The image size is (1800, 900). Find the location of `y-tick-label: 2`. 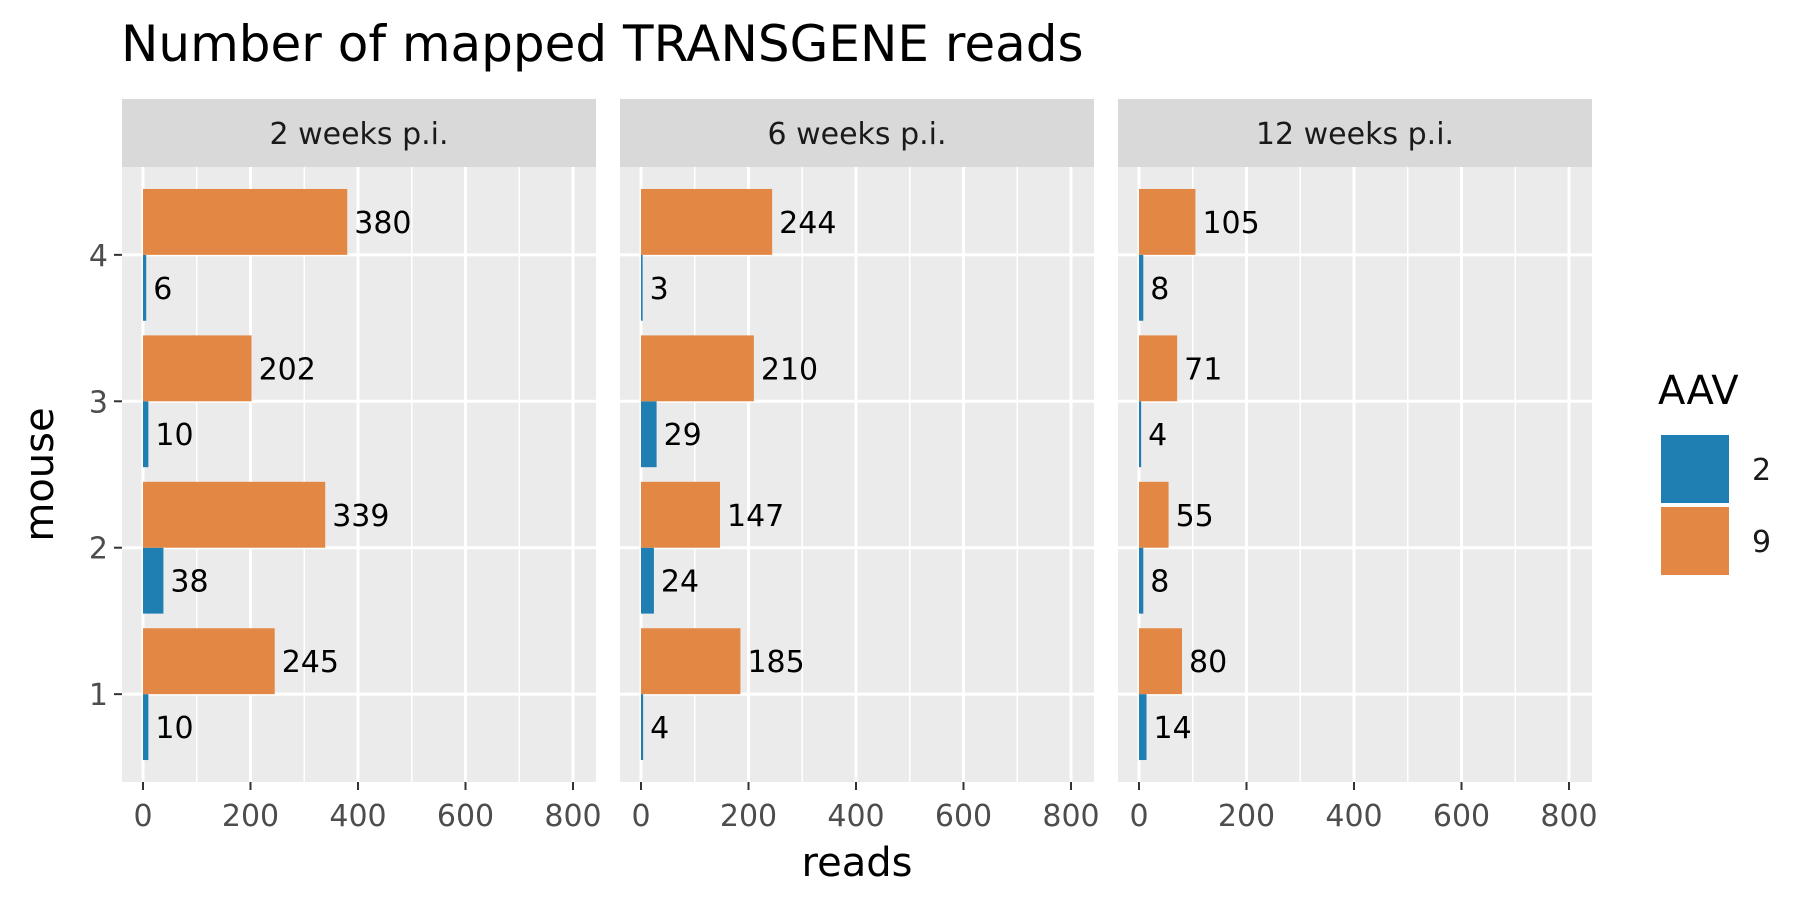

y-tick-label: 2 is located at coordinates (98, 549).